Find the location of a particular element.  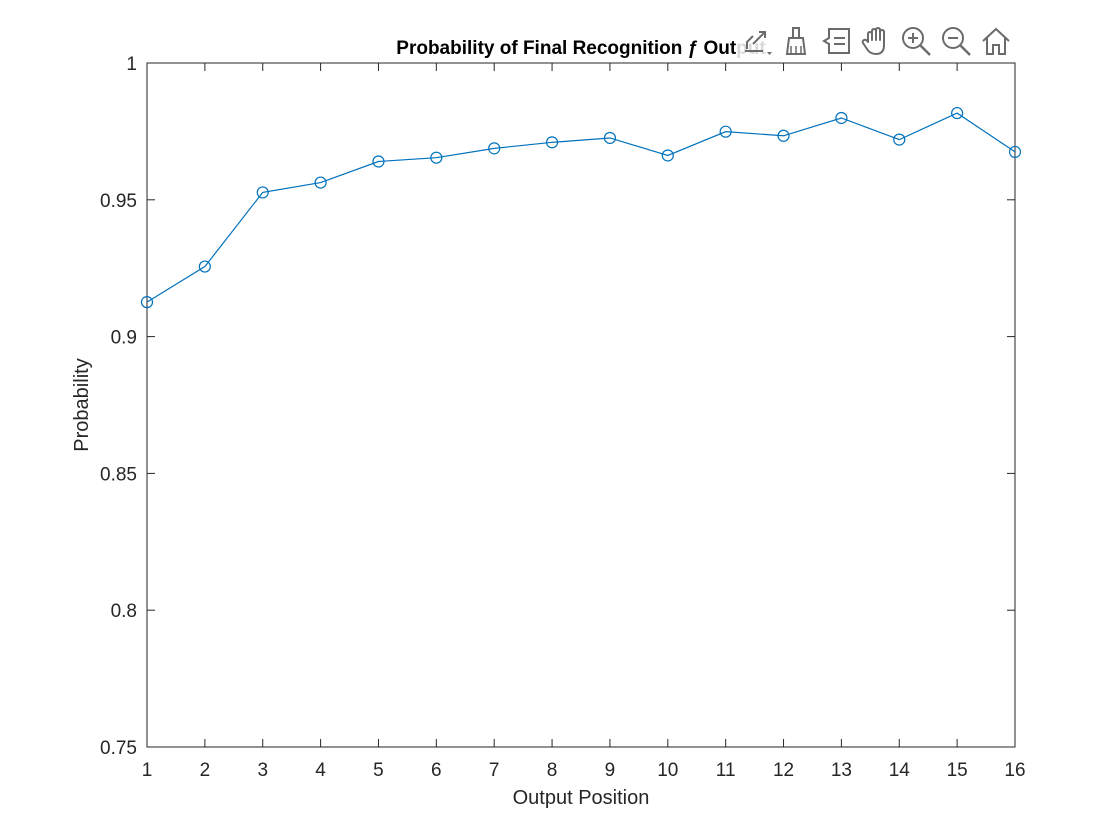

x-tick-label: 12 is located at coordinates (783, 770).